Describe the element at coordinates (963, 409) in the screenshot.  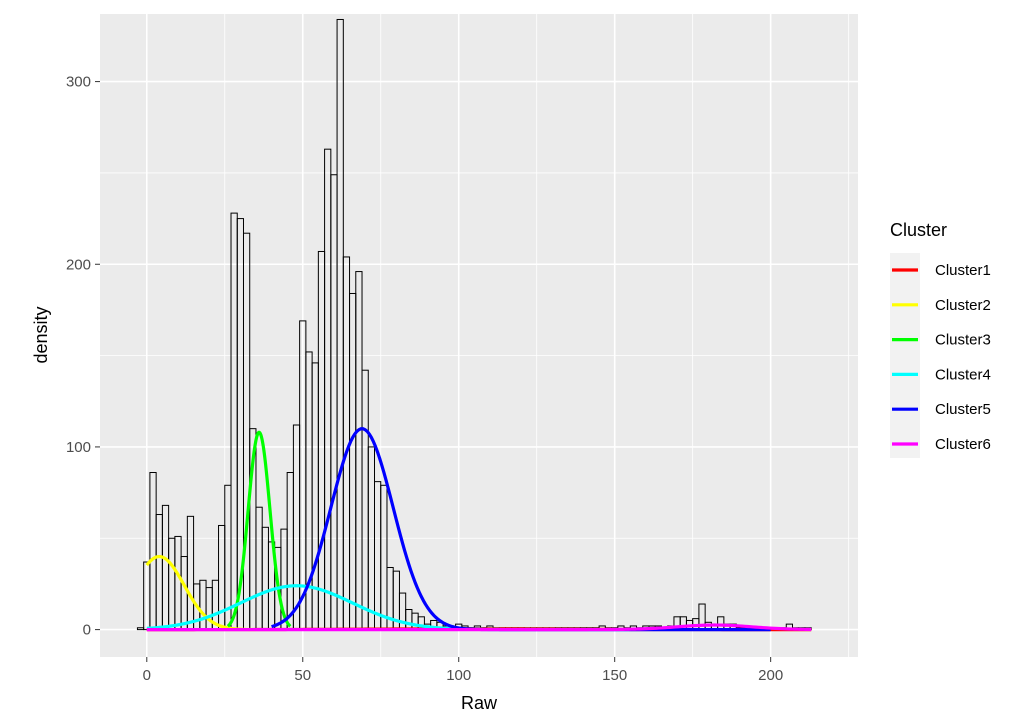
I see `legend-label-cluster5: Cluster5` at that location.